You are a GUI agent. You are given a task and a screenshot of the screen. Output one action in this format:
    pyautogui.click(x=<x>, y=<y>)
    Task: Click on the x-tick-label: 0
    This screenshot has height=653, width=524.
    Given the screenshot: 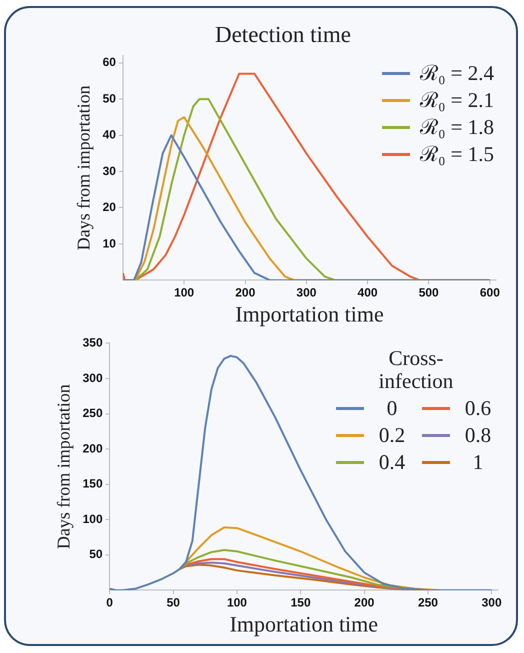 What is the action you would take?
    pyautogui.click(x=110, y=603)
    